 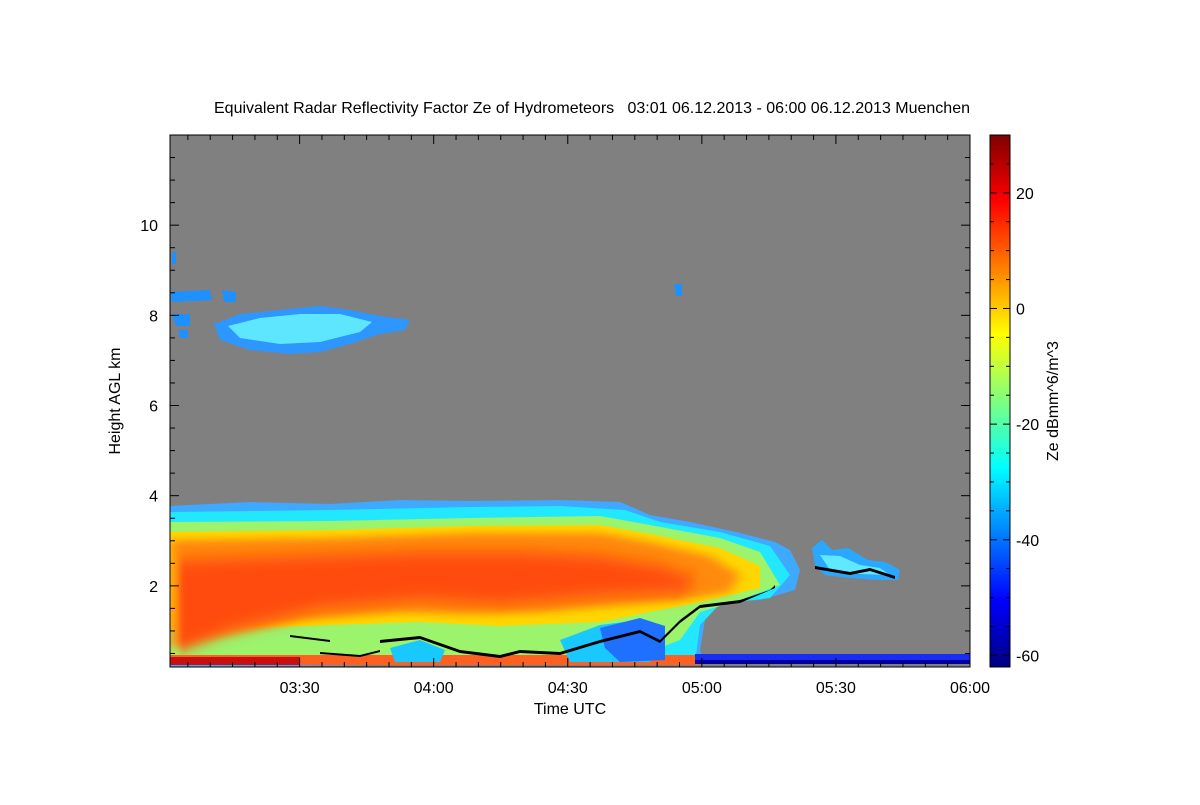 I want to click on lower-cyan-patches, so click(x=525, y=641).